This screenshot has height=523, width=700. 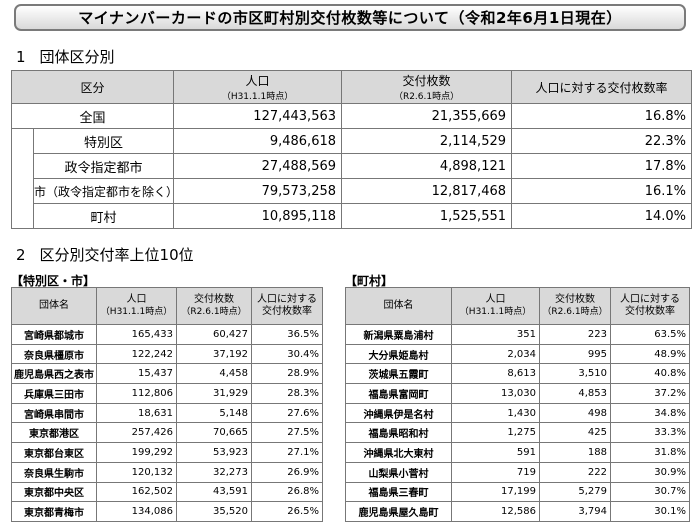 I want to click on row-rate: 33.3%, so click(x=650, y=433).